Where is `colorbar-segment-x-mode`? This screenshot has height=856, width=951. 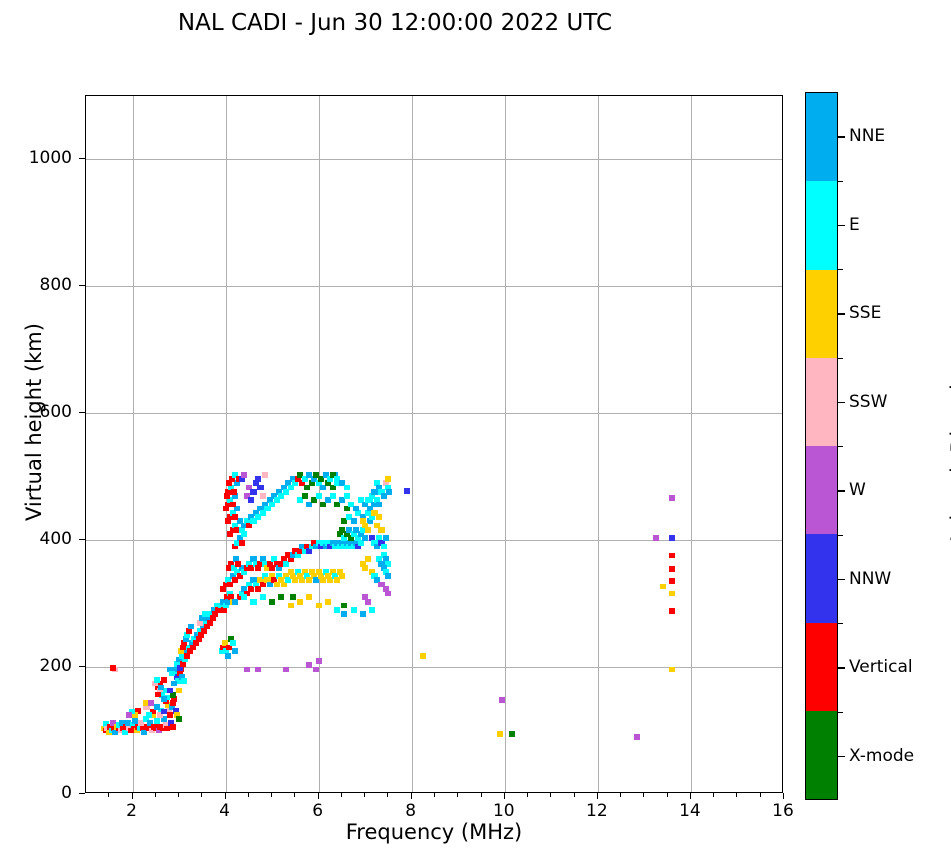 colorbar-segment-x-mode is located at coordinates (821, 754).